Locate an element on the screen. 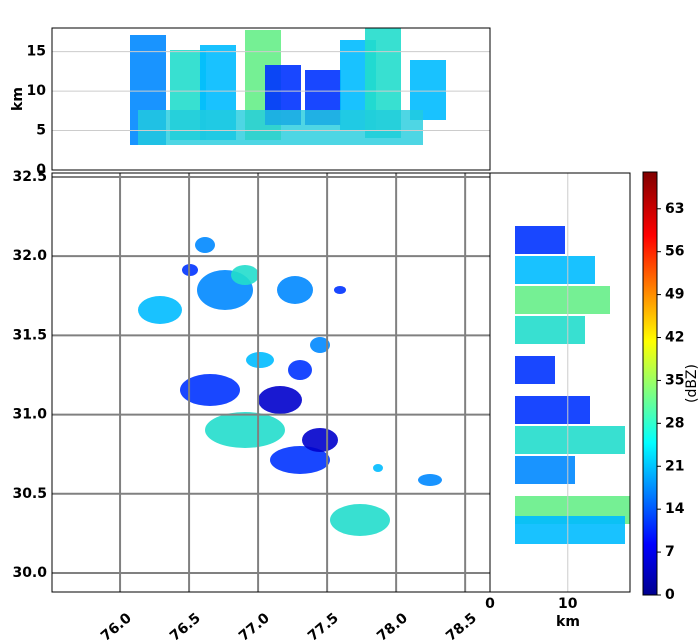 This screenshot has width=699, height=644. colorbar-tick-label: 14 is located at coordinates (675, 509).